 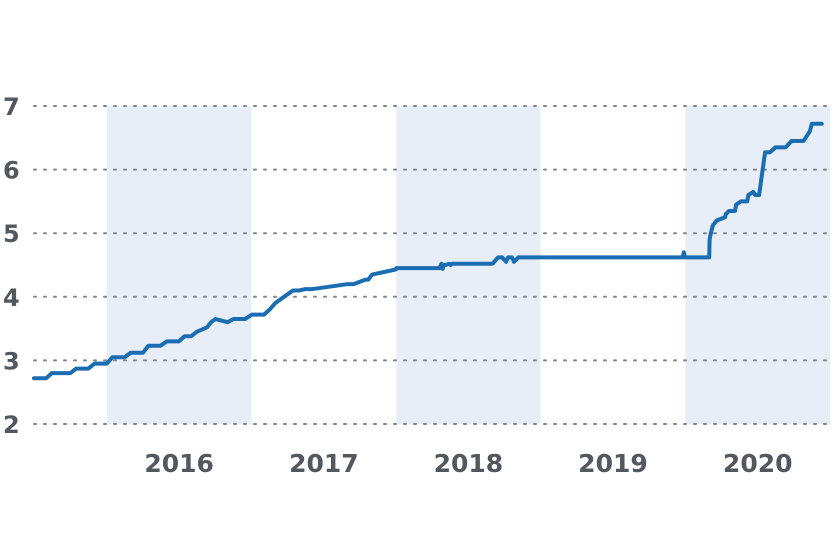 I want to click on year-band-2016, so click(x=179, y=265).